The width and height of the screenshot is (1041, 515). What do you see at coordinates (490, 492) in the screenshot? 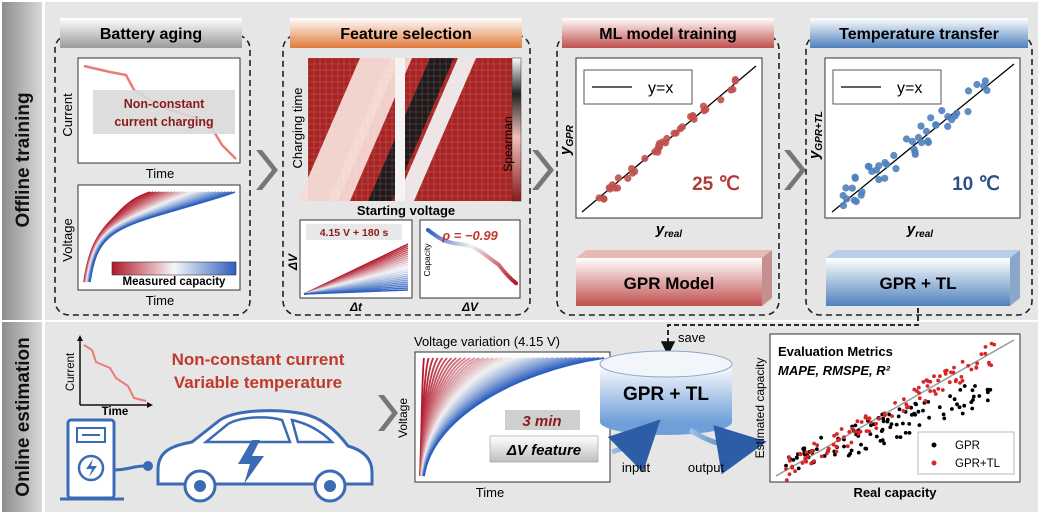
I see `voltage-variation-xlabel: Time` at bounding box center [490, 492].